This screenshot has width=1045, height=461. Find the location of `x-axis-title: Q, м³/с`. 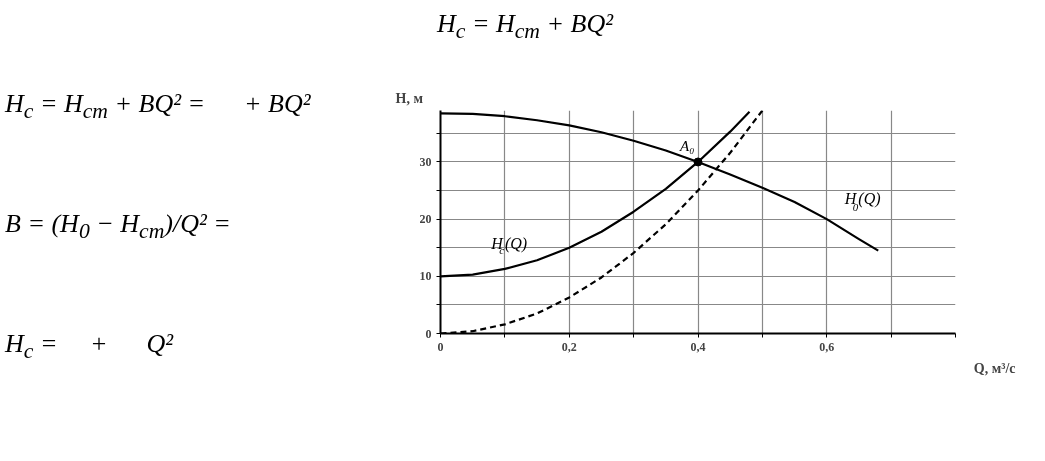

x-axis-title: Q, м³/с is located at coordinates (994, 368).